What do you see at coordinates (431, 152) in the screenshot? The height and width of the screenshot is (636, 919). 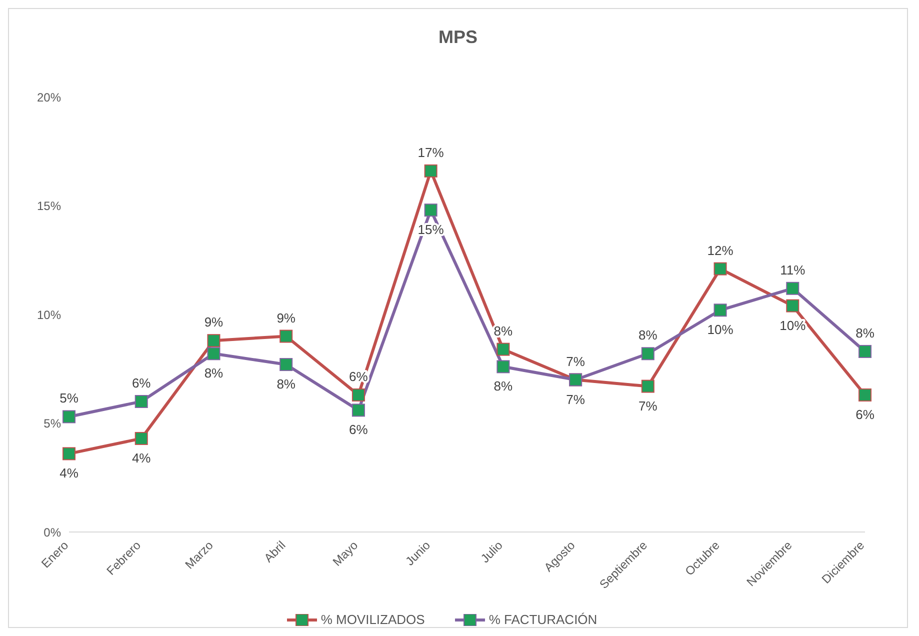 I see `data-label: 17%` at bounding box center [431, 152].